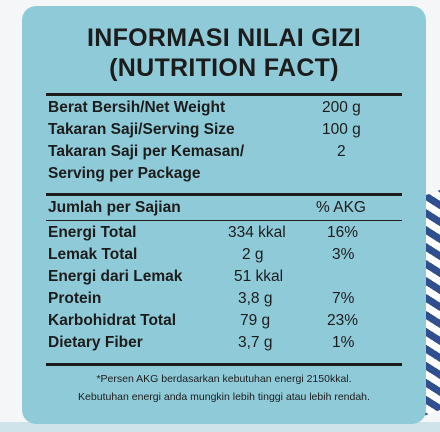  What do you see at coordinates (224, 194) in the screenshot?
I see `divider-middle` at bounding box center [224, 194].